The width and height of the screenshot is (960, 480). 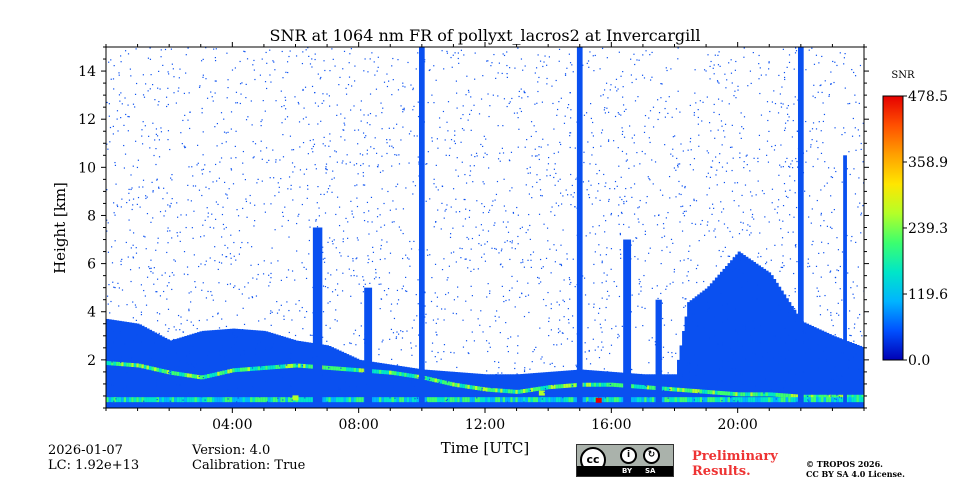 What do you see at coordinates (598, 400) in the screenshot?
I see `snr-hotspot` at bounding box center [598, 400].